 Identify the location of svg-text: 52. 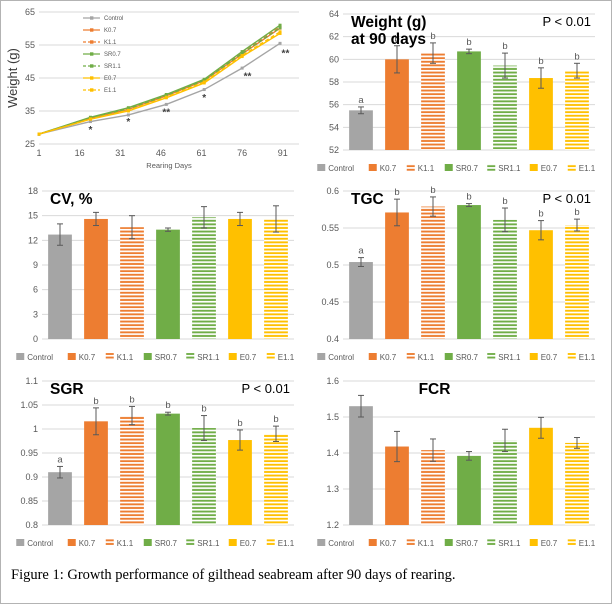
(334, 150).